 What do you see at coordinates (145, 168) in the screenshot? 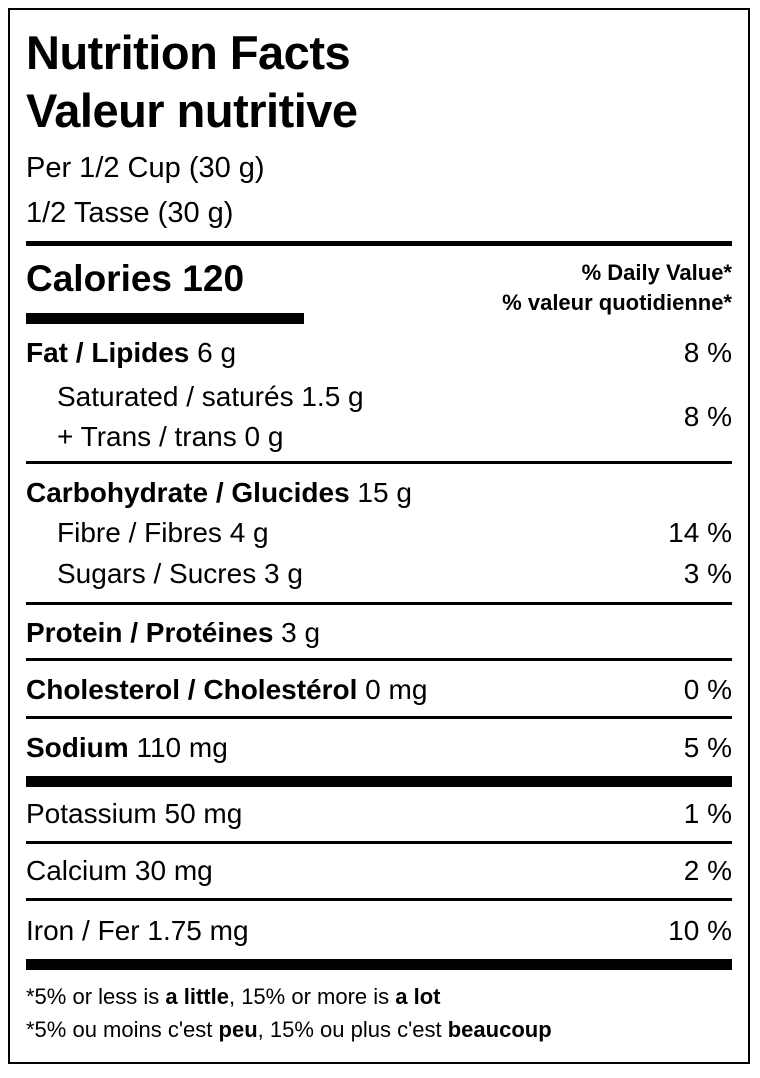
I see `serving-en: Per 1/2 Cup (30 g)` at bounding box center [145, 168].